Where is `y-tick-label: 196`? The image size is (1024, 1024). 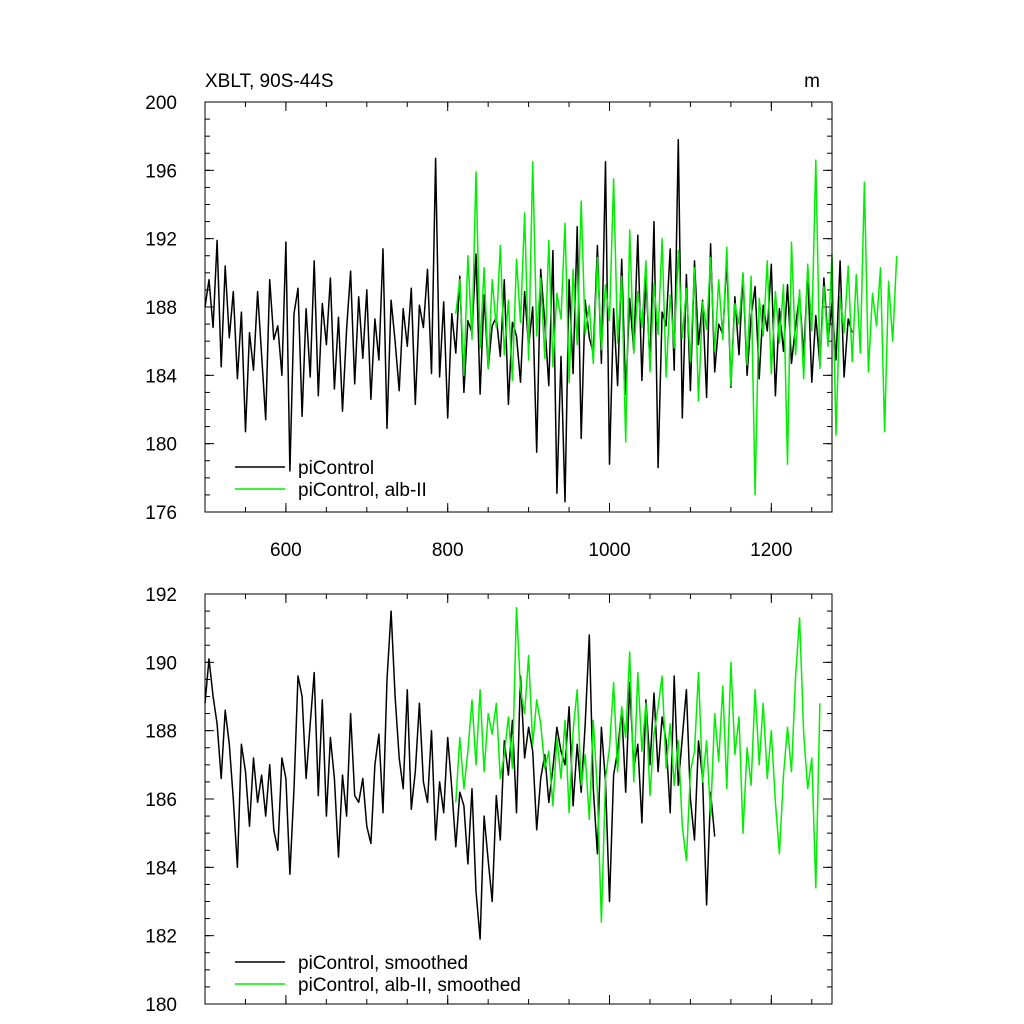 y-tick-label: 196 is located at coordinates (161, 171).